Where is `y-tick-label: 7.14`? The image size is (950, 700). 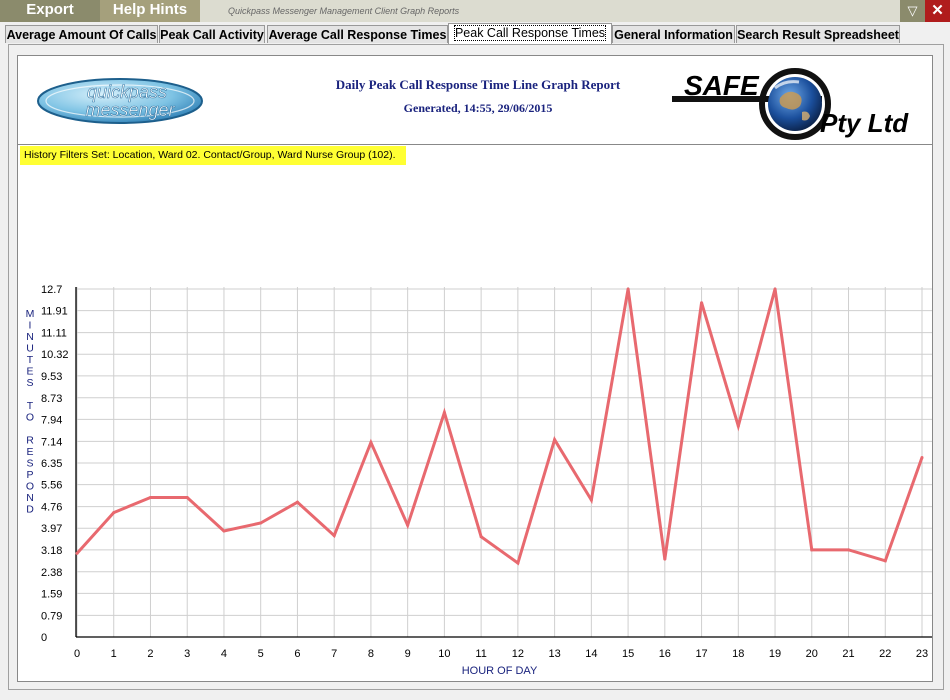 y-tick-label: 7.14 is located at coordinates (51, 442).